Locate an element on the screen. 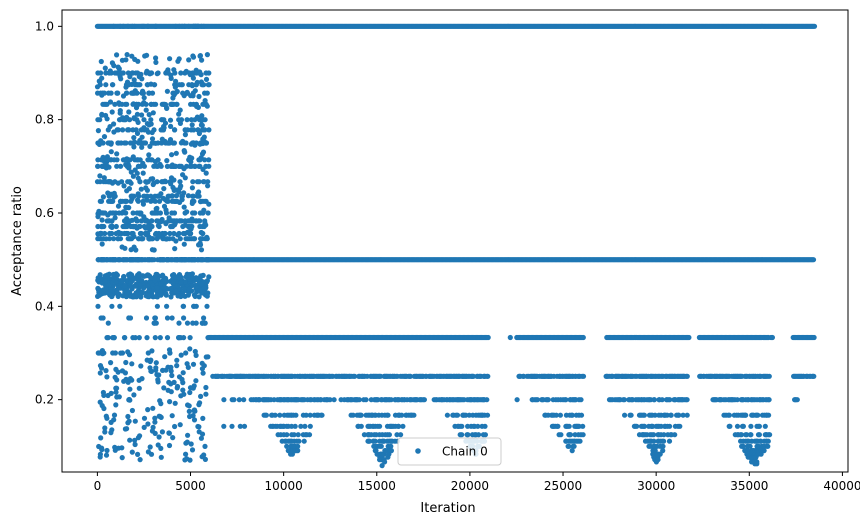  x-tick-label: 20000 is located at coordinates (470, 486).